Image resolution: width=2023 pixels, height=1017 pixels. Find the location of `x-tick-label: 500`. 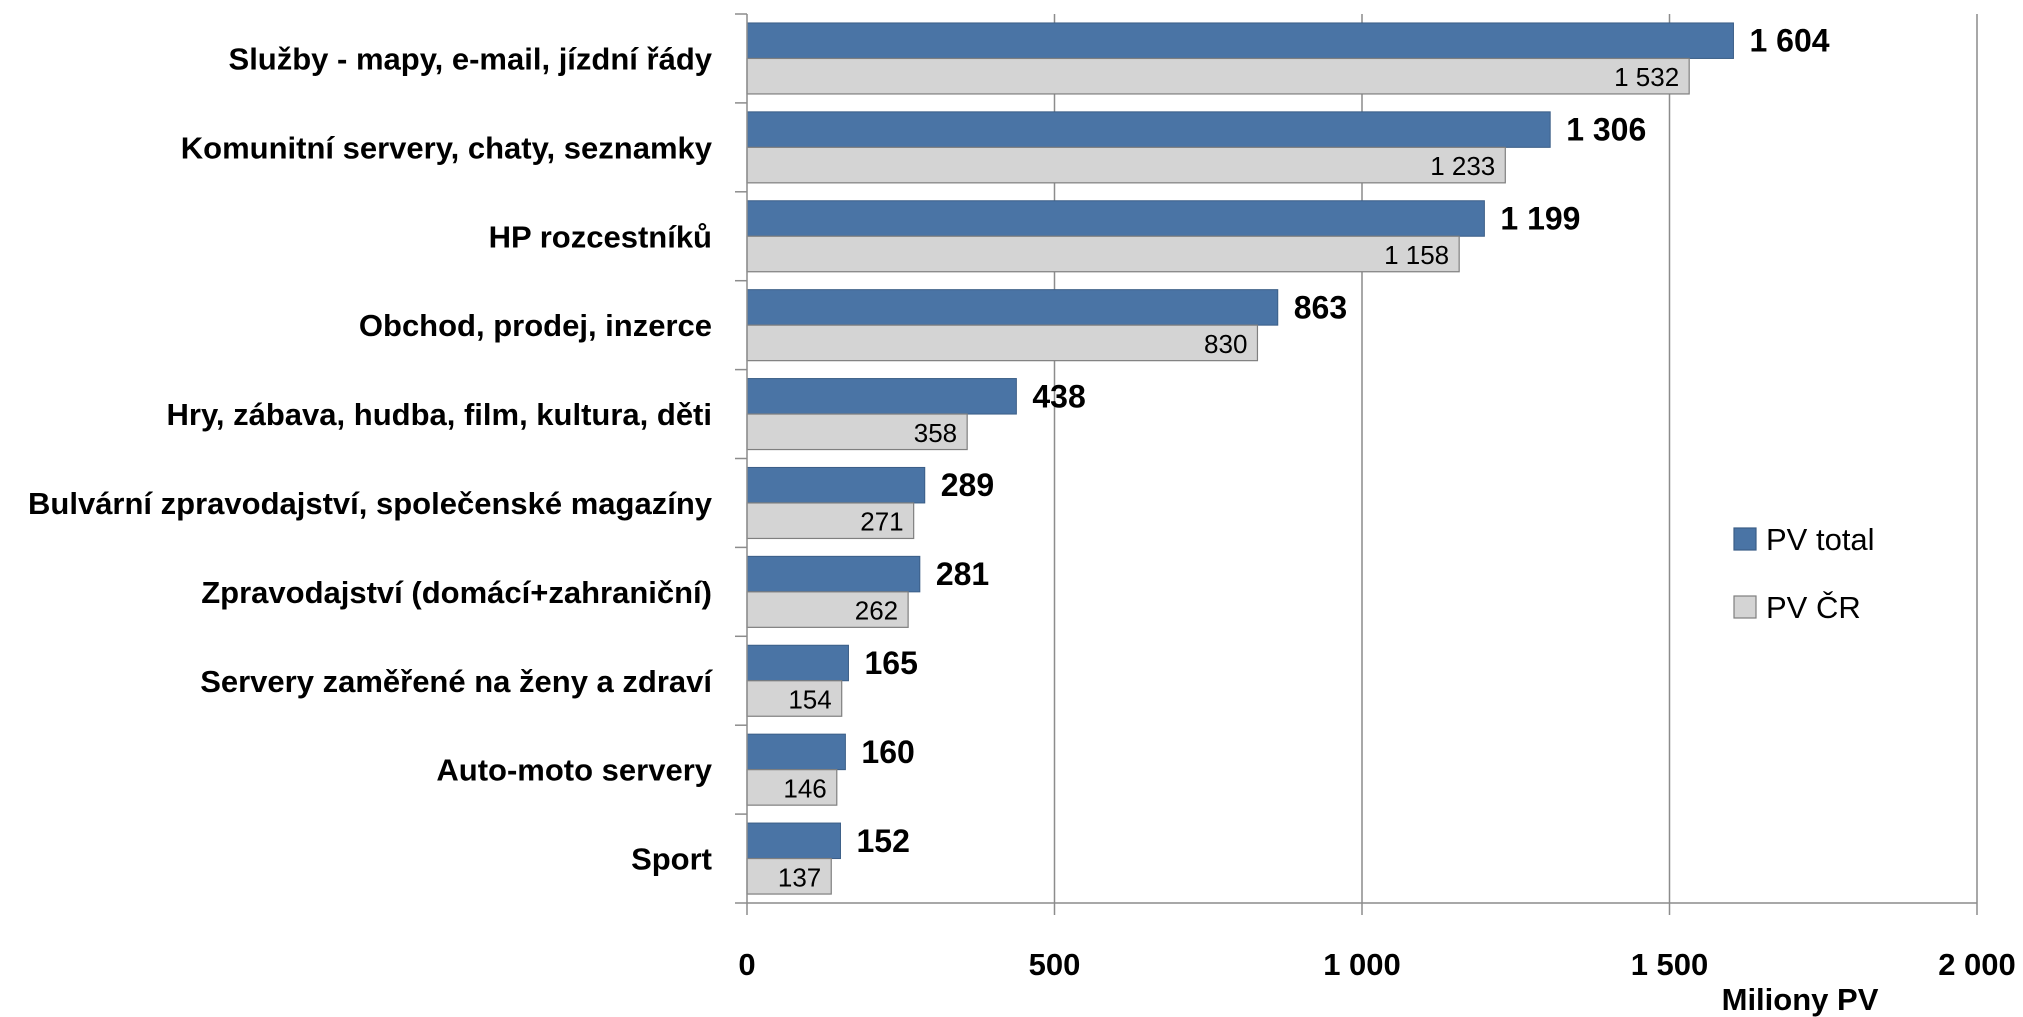

x-tick-label: 500 is located at coordinates (1055, 964).